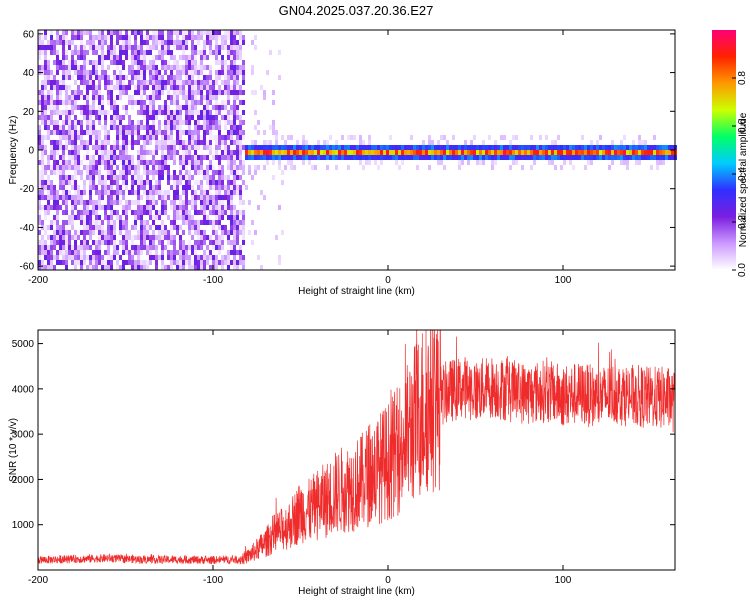  What do you see at coordinates (740, 174) in the screenshot?
I see `colorbar-ticks: 0.00.20.40.60.8` at bounding box center [740, 174].